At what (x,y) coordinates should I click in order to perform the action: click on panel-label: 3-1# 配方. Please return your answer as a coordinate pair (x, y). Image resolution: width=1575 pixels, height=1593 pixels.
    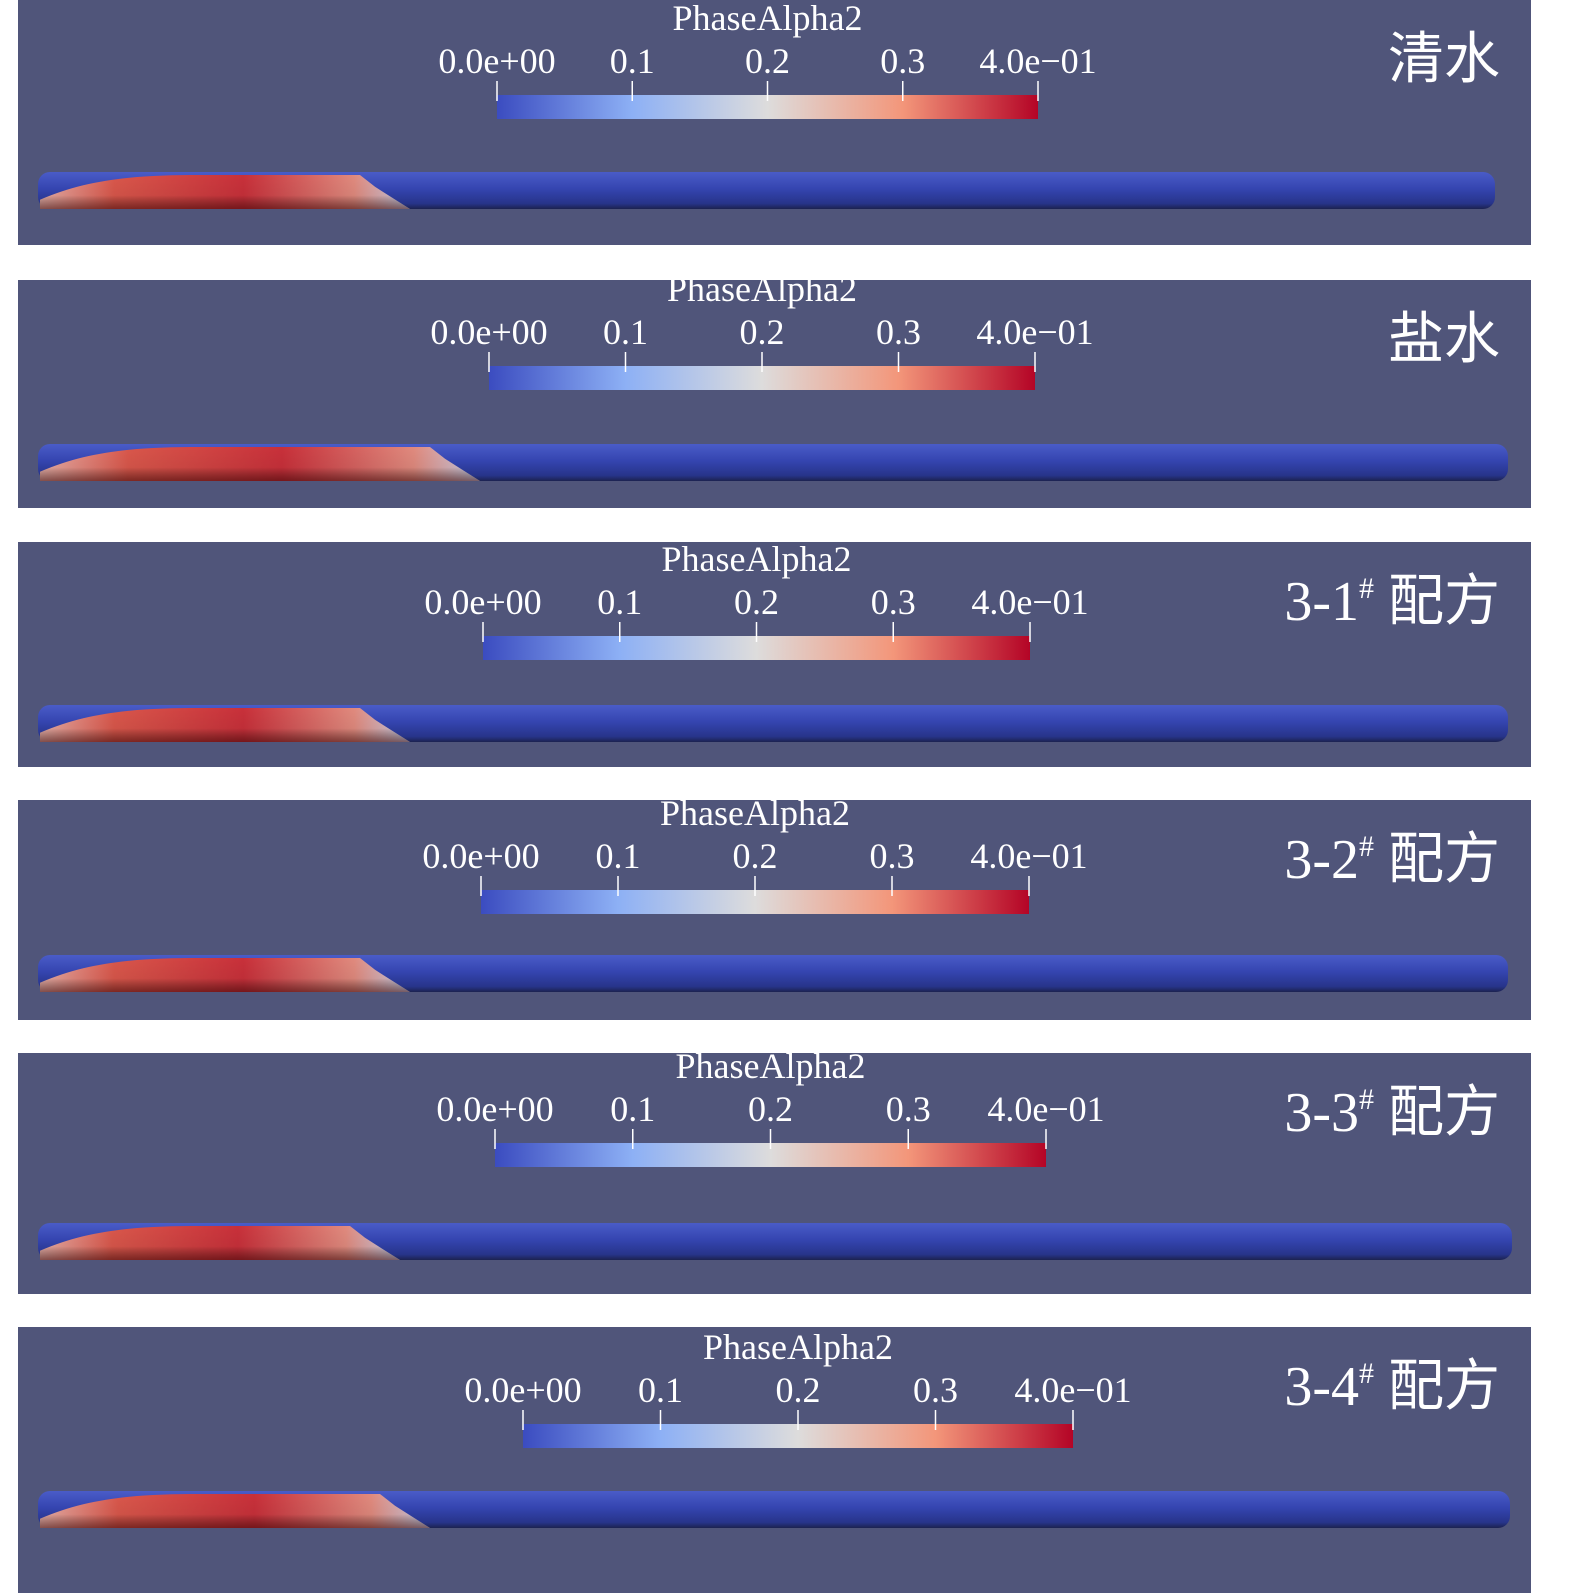
    Looking at the image, I should click on (1392, 602).